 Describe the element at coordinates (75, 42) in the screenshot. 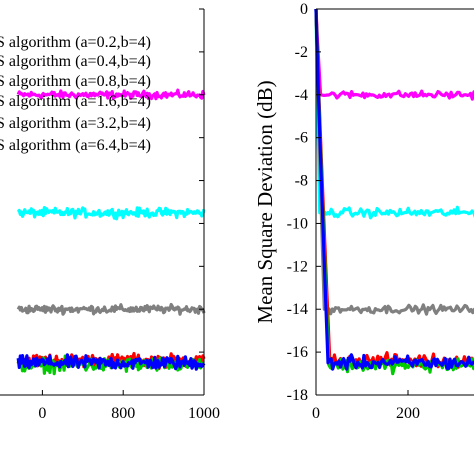

I see `legend-entry-1: S algorithm (a=0.2,b=4)` at that location.